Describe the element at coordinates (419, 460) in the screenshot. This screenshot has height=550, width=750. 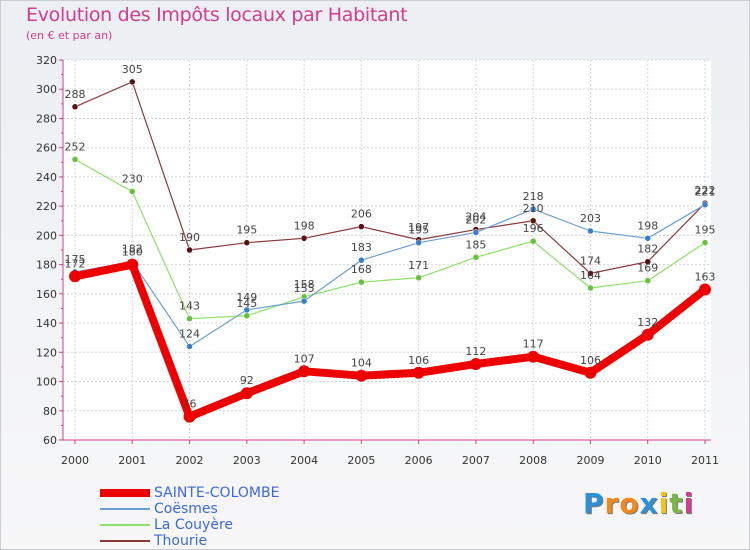
I see `x-tick-label: 2006` at that location.